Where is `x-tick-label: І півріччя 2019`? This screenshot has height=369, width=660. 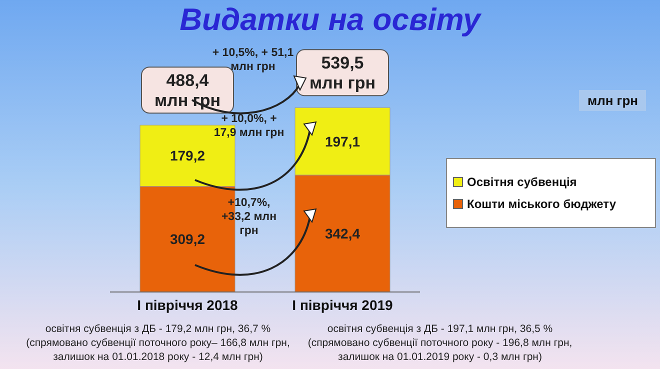
x-tick-label: І півріччя 2019 is located at coordinates (343, 304).